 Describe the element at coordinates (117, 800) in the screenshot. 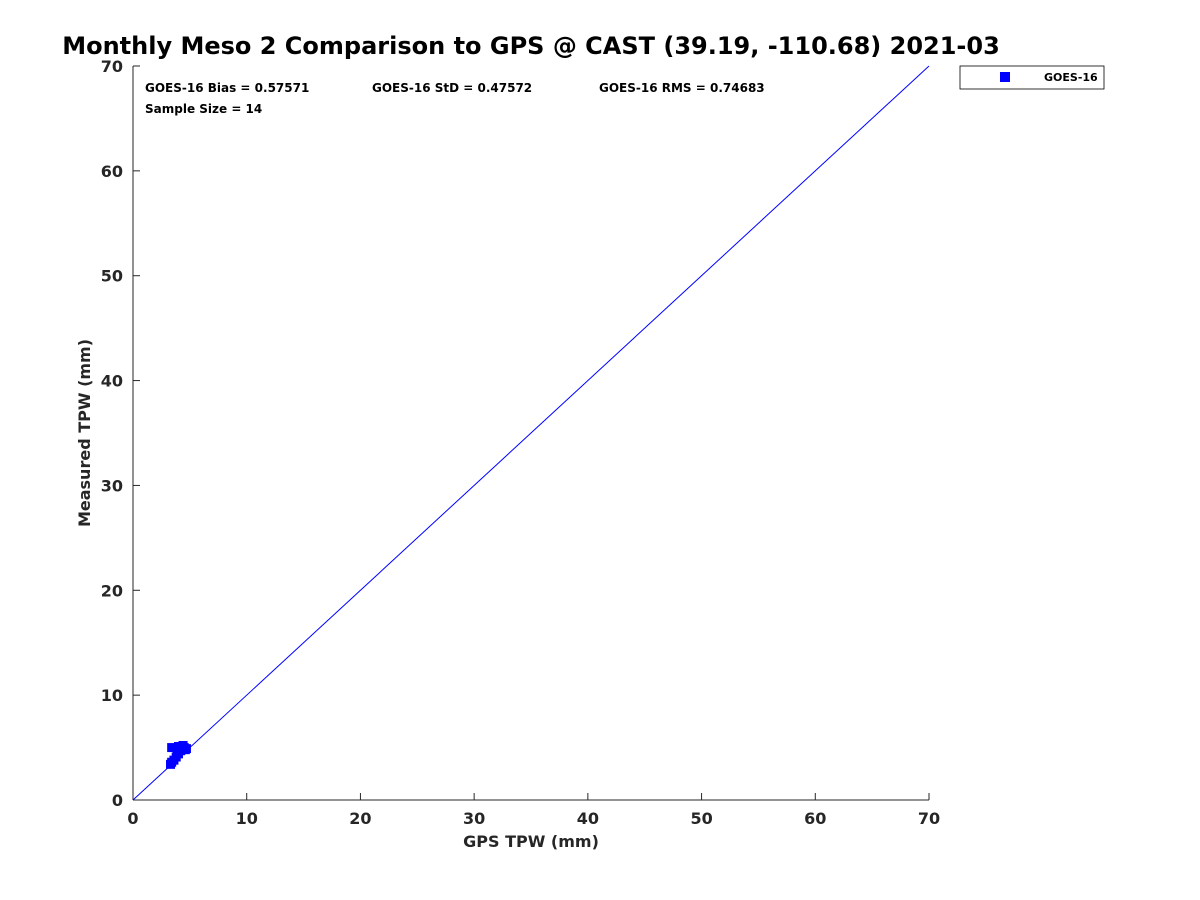

I see `y-tick-label: 0` at that location.